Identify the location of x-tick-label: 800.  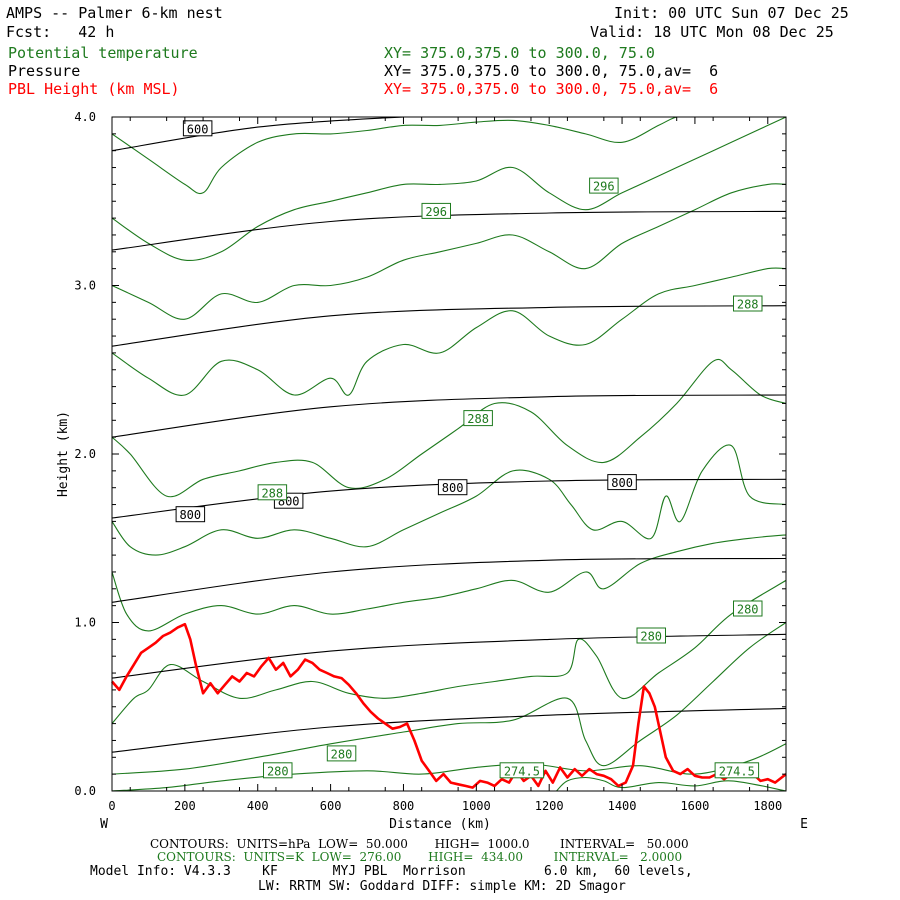
(404, 806).